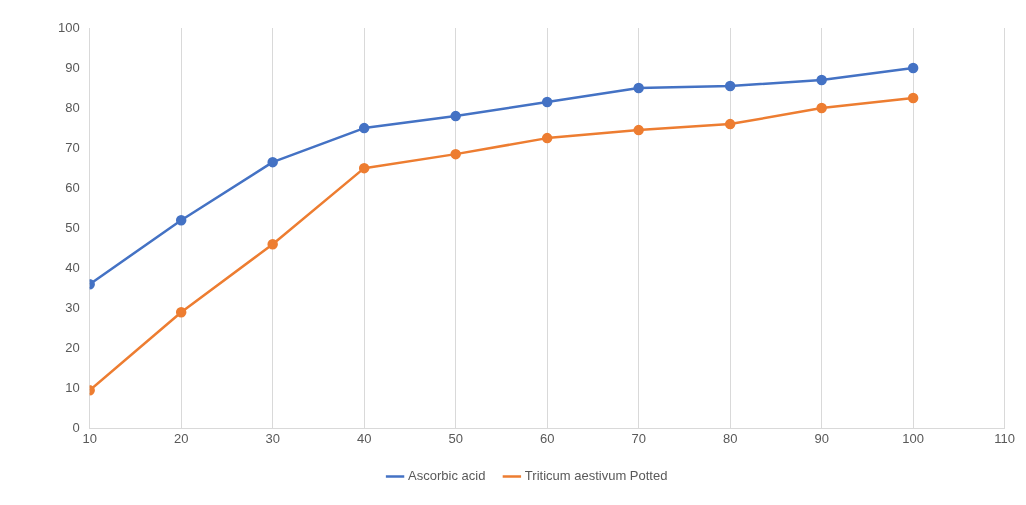 This screenshot has width=1026, height=505. What do you see at coordinates (72, 227) in the screenshot?
I see `y-tick-label: 50` at bounding box center [72, 227].